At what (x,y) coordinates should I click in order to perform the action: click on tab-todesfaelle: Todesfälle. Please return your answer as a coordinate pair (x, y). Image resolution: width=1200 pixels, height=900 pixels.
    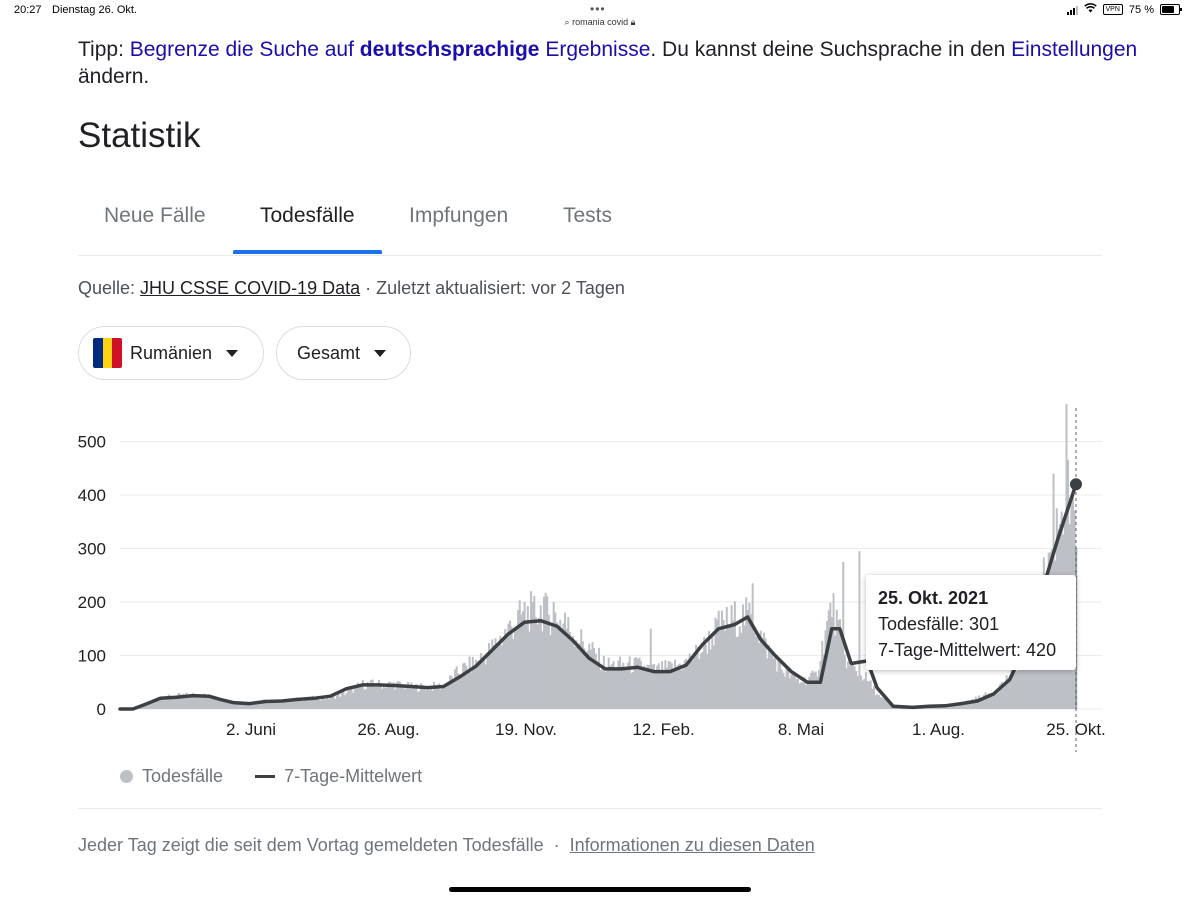
    Looking at the image, I should click on (307, 215).